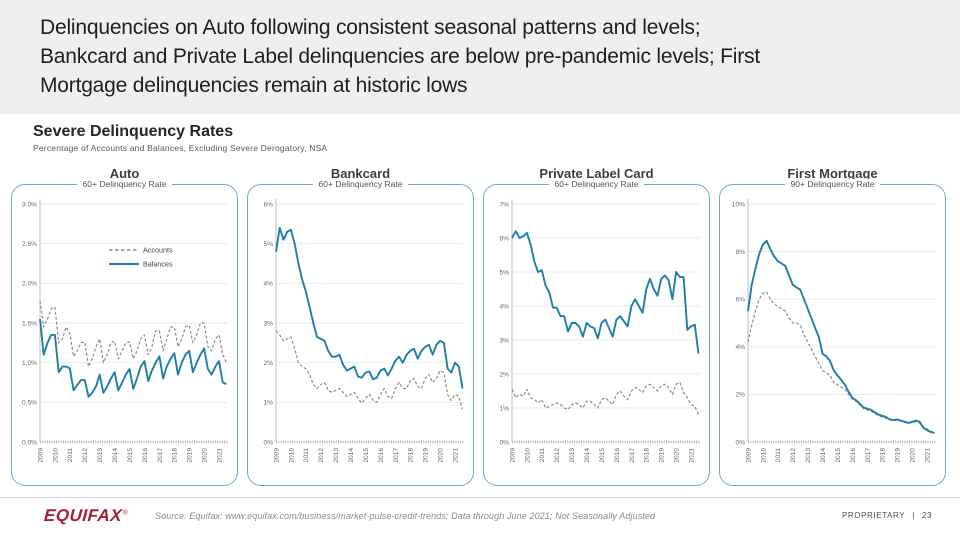  Describe the element at coordinates (832, 184) in the screenshot. I see `chart-subtitle: 90+ Delinquency Rate` at that location.